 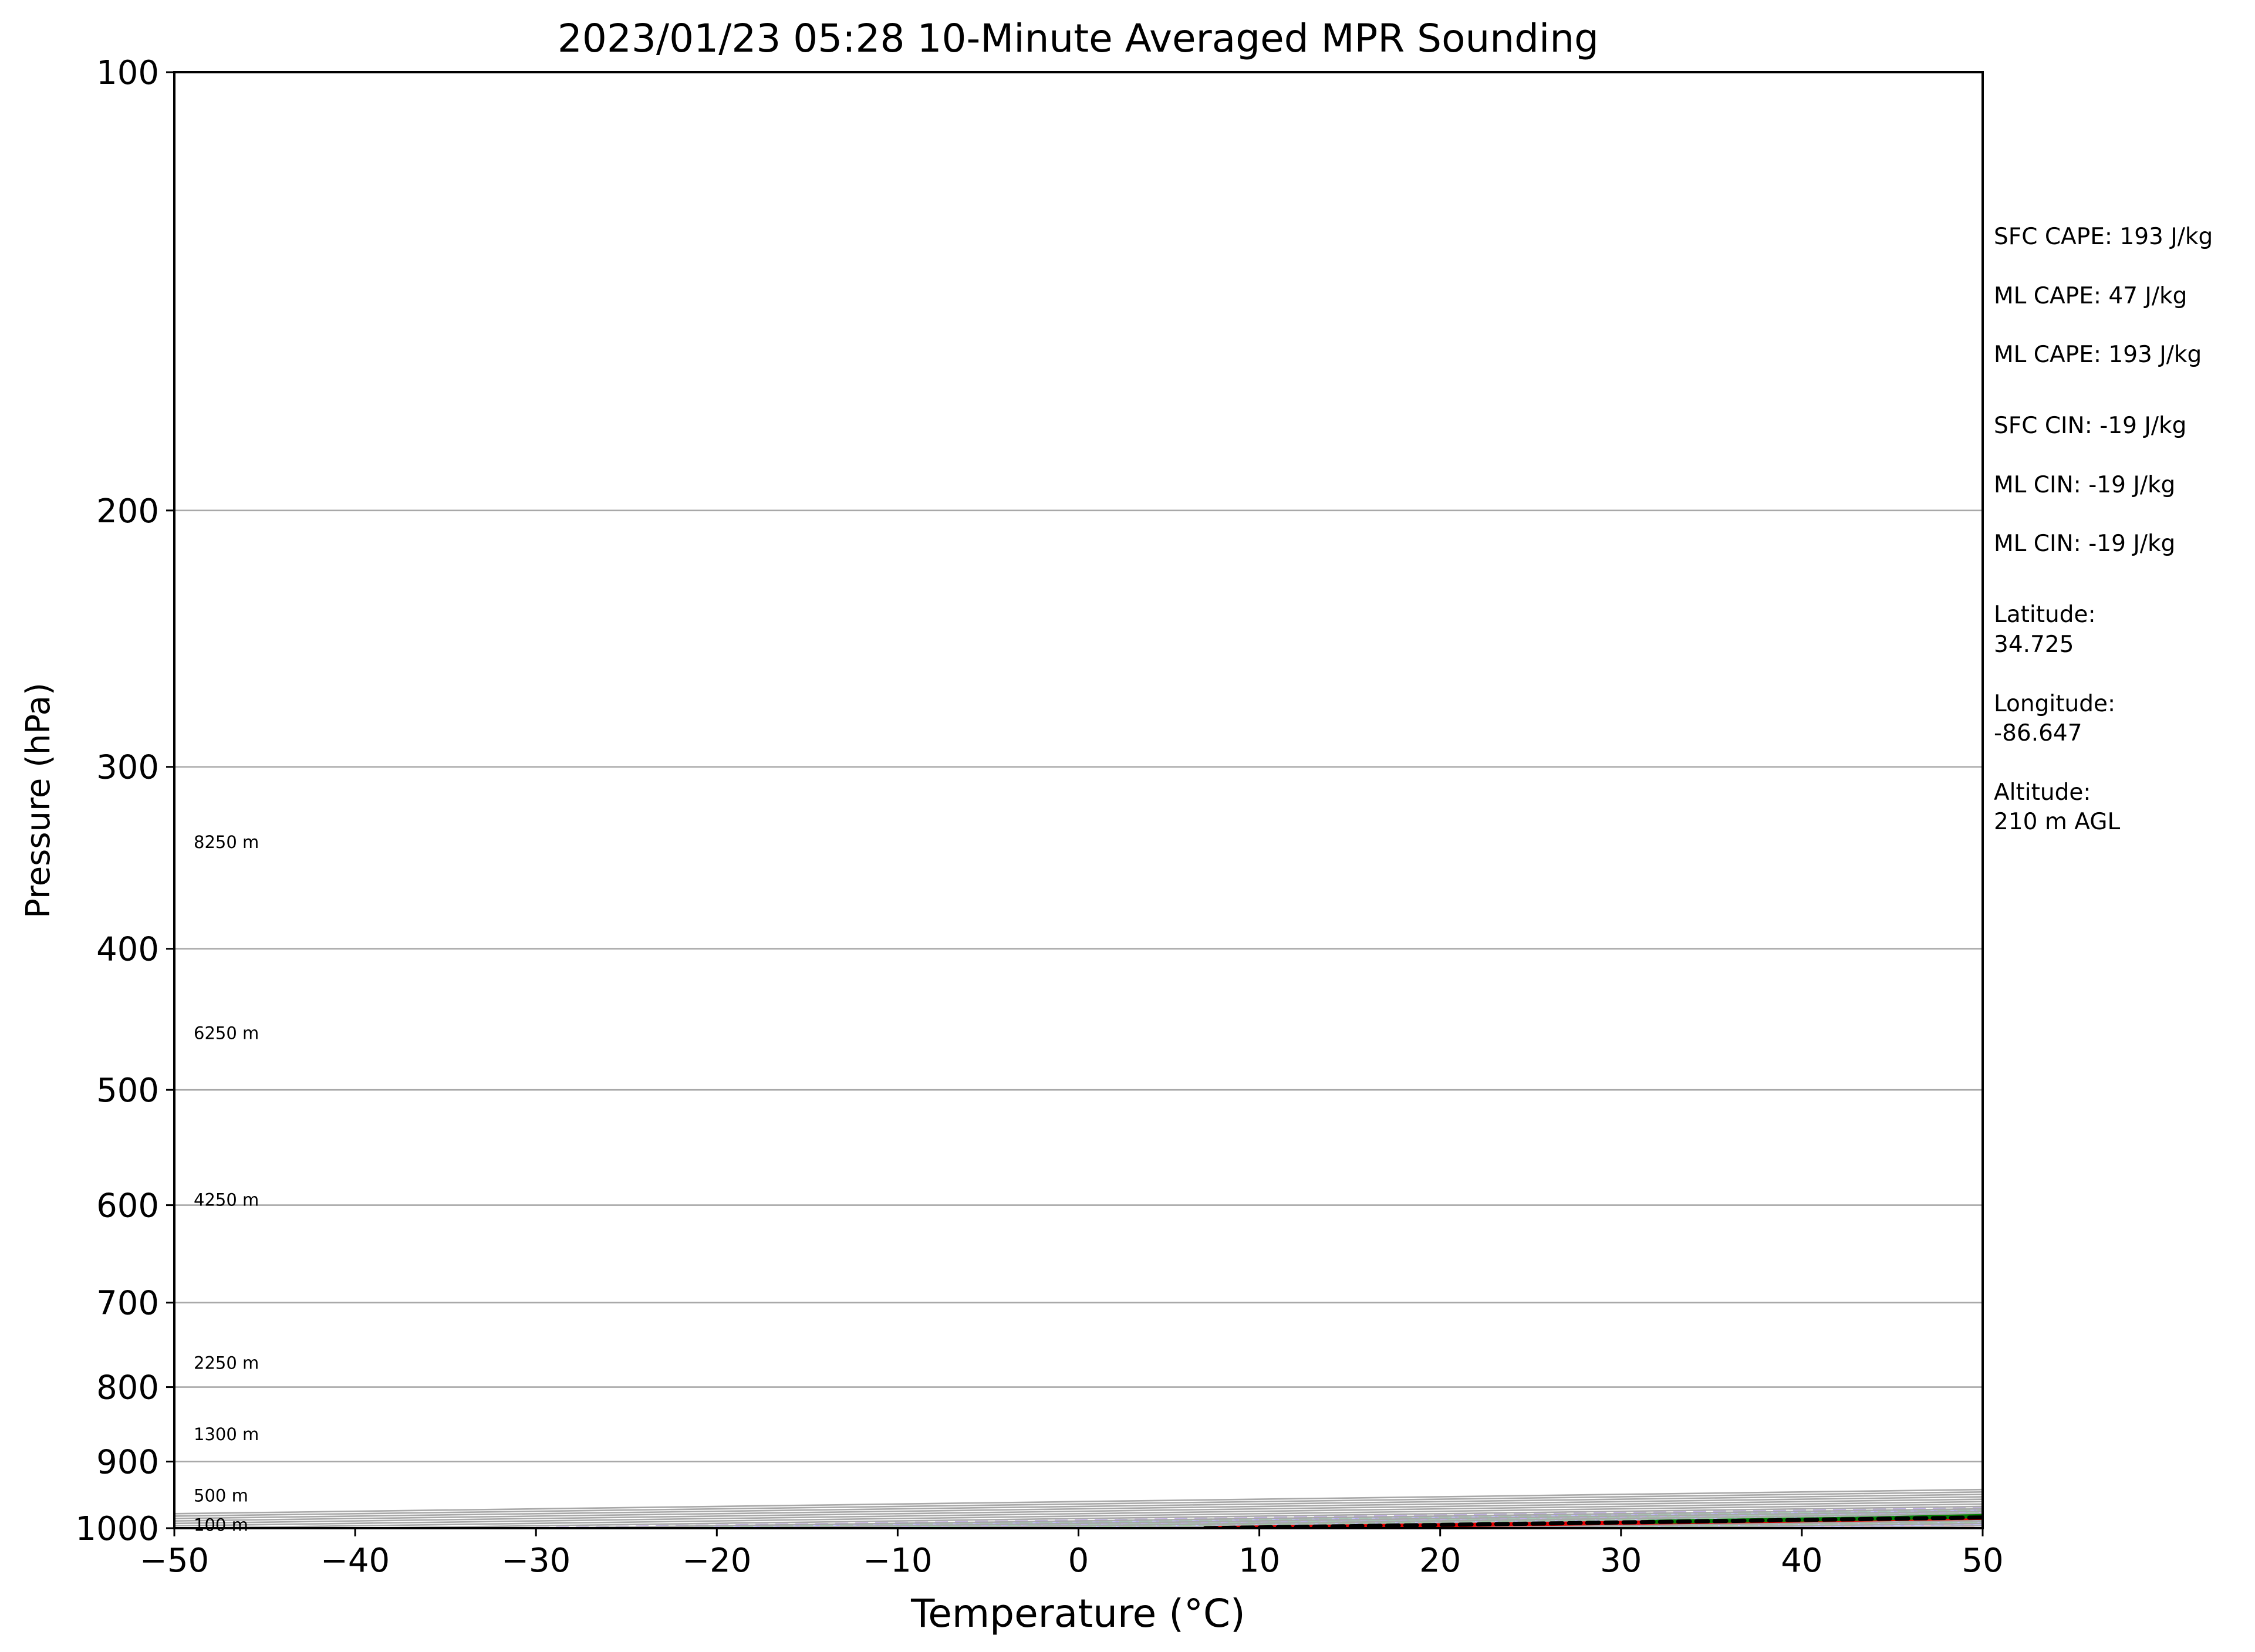 I want to click on y-tick-label: 800, so click(x=127, y=1388).